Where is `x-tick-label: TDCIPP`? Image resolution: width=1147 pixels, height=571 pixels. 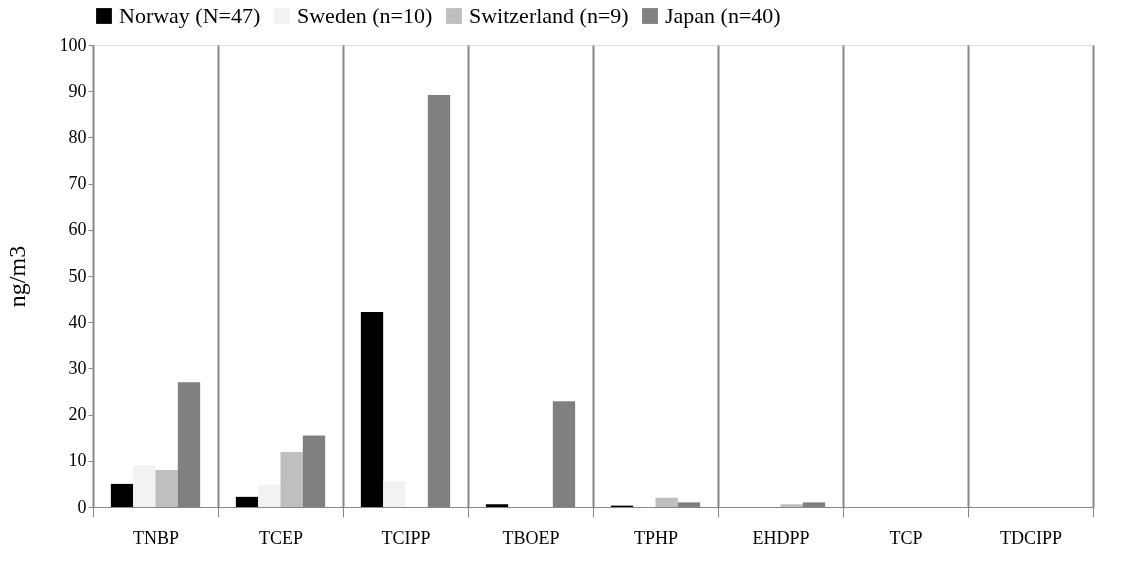 x-tick-label: TDCIPP is located at coordinates (1031, 537).